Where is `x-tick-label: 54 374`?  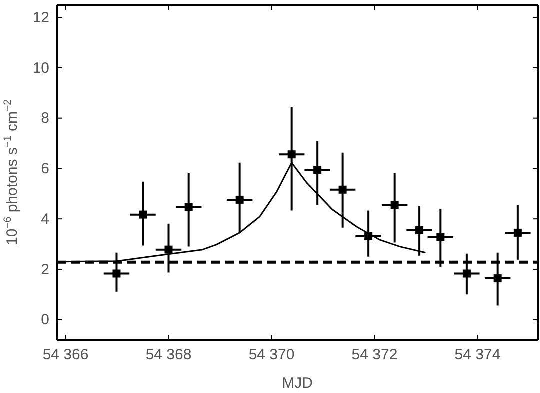 x-tick-label: 54 374 is located at coordinates (477, 355).